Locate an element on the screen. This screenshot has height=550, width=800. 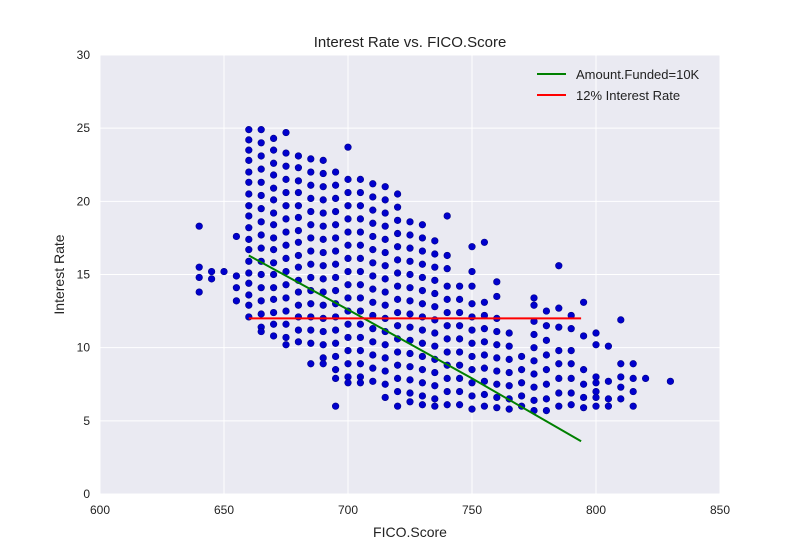
y-tick-label: 10 is located at coordinates (84, 348).